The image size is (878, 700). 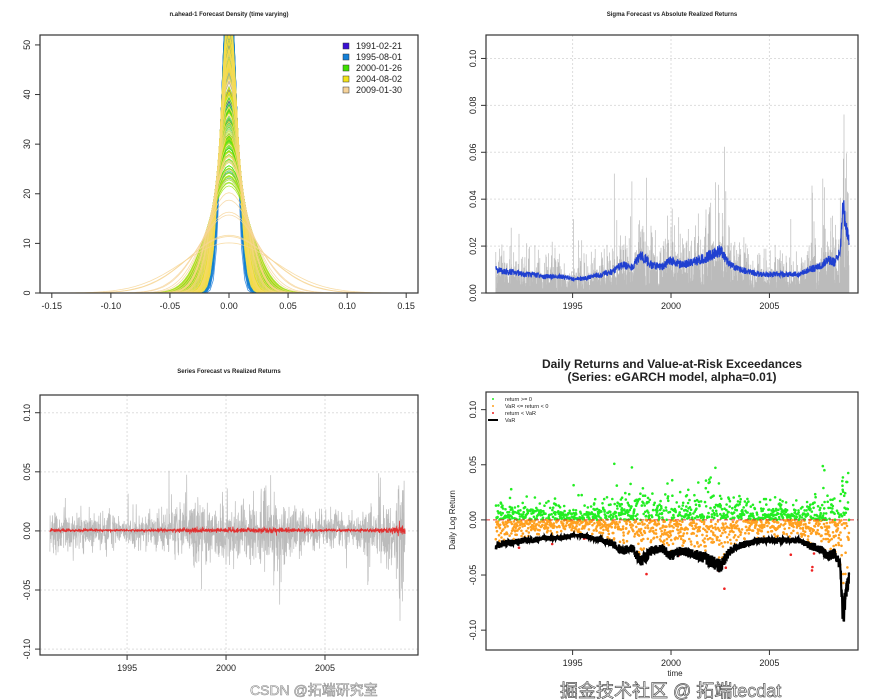 What do you see at coordinates (518, 400) in the screenshot?
I see `legend-label: return >= 0` at bounding box center [518, 400].